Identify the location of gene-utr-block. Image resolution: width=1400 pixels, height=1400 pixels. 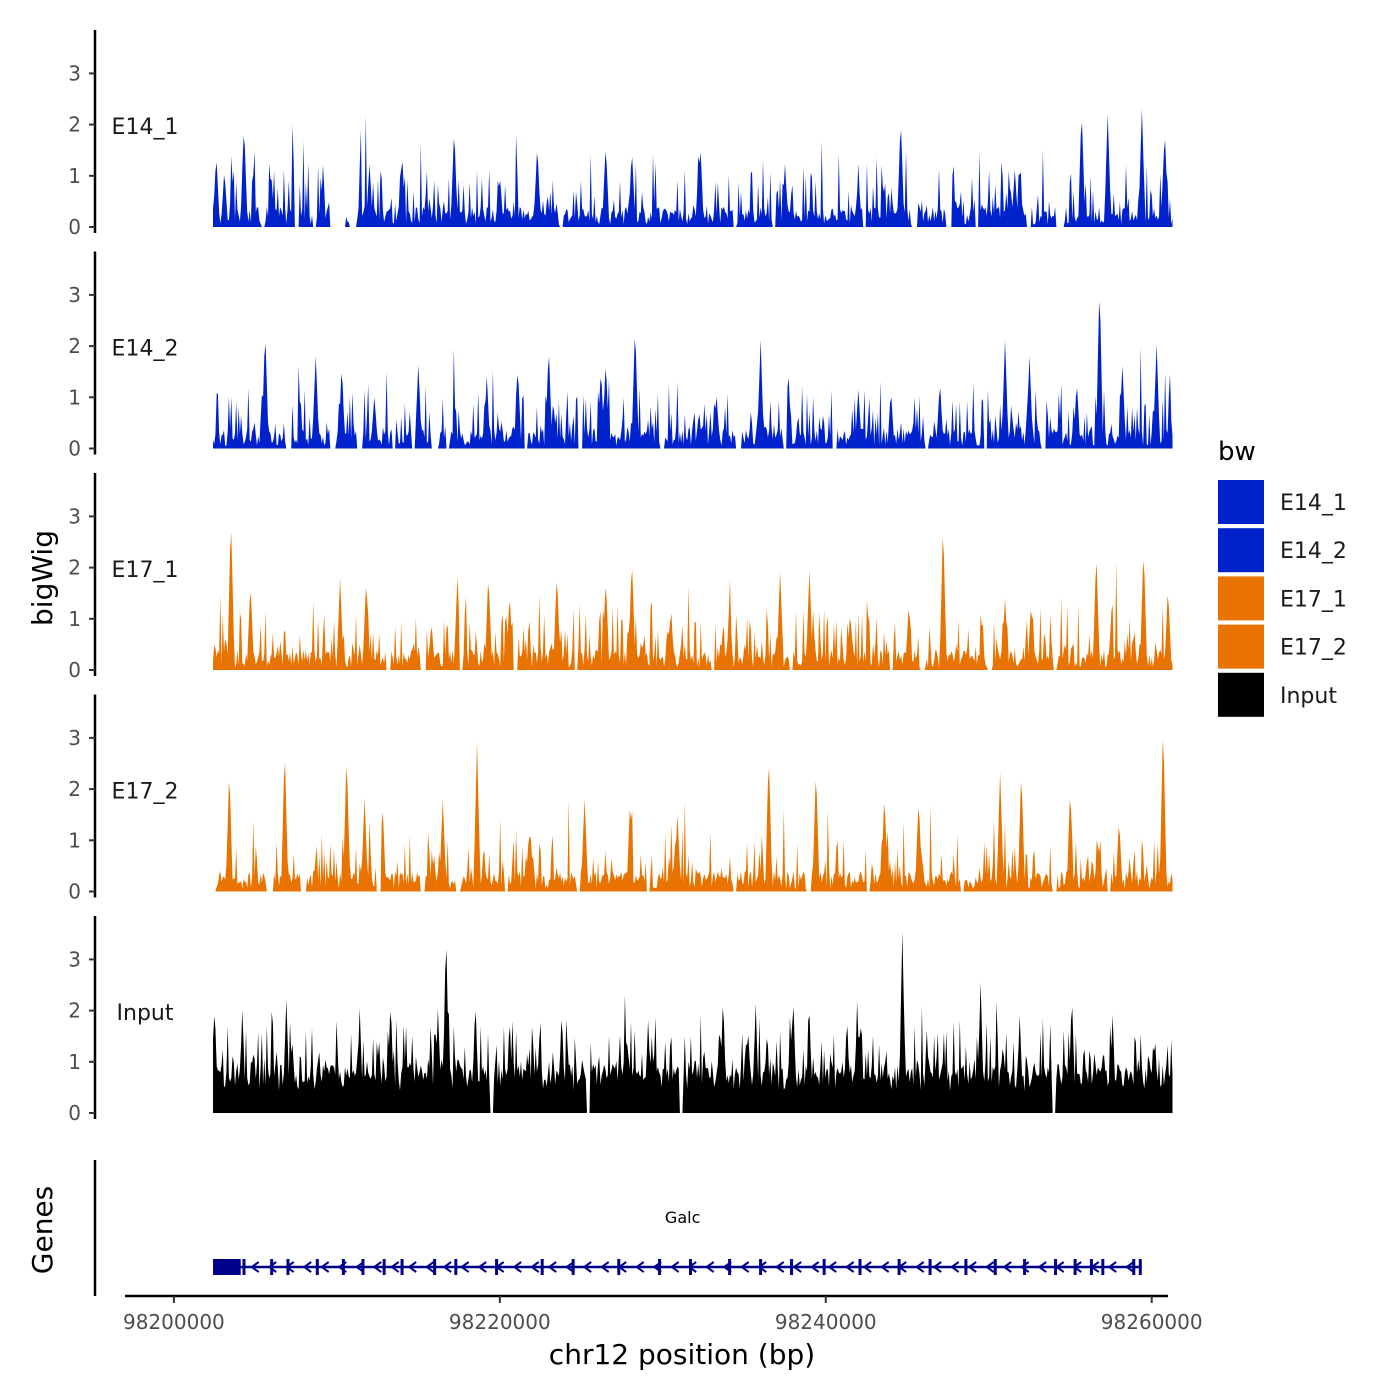
(227, 1267).